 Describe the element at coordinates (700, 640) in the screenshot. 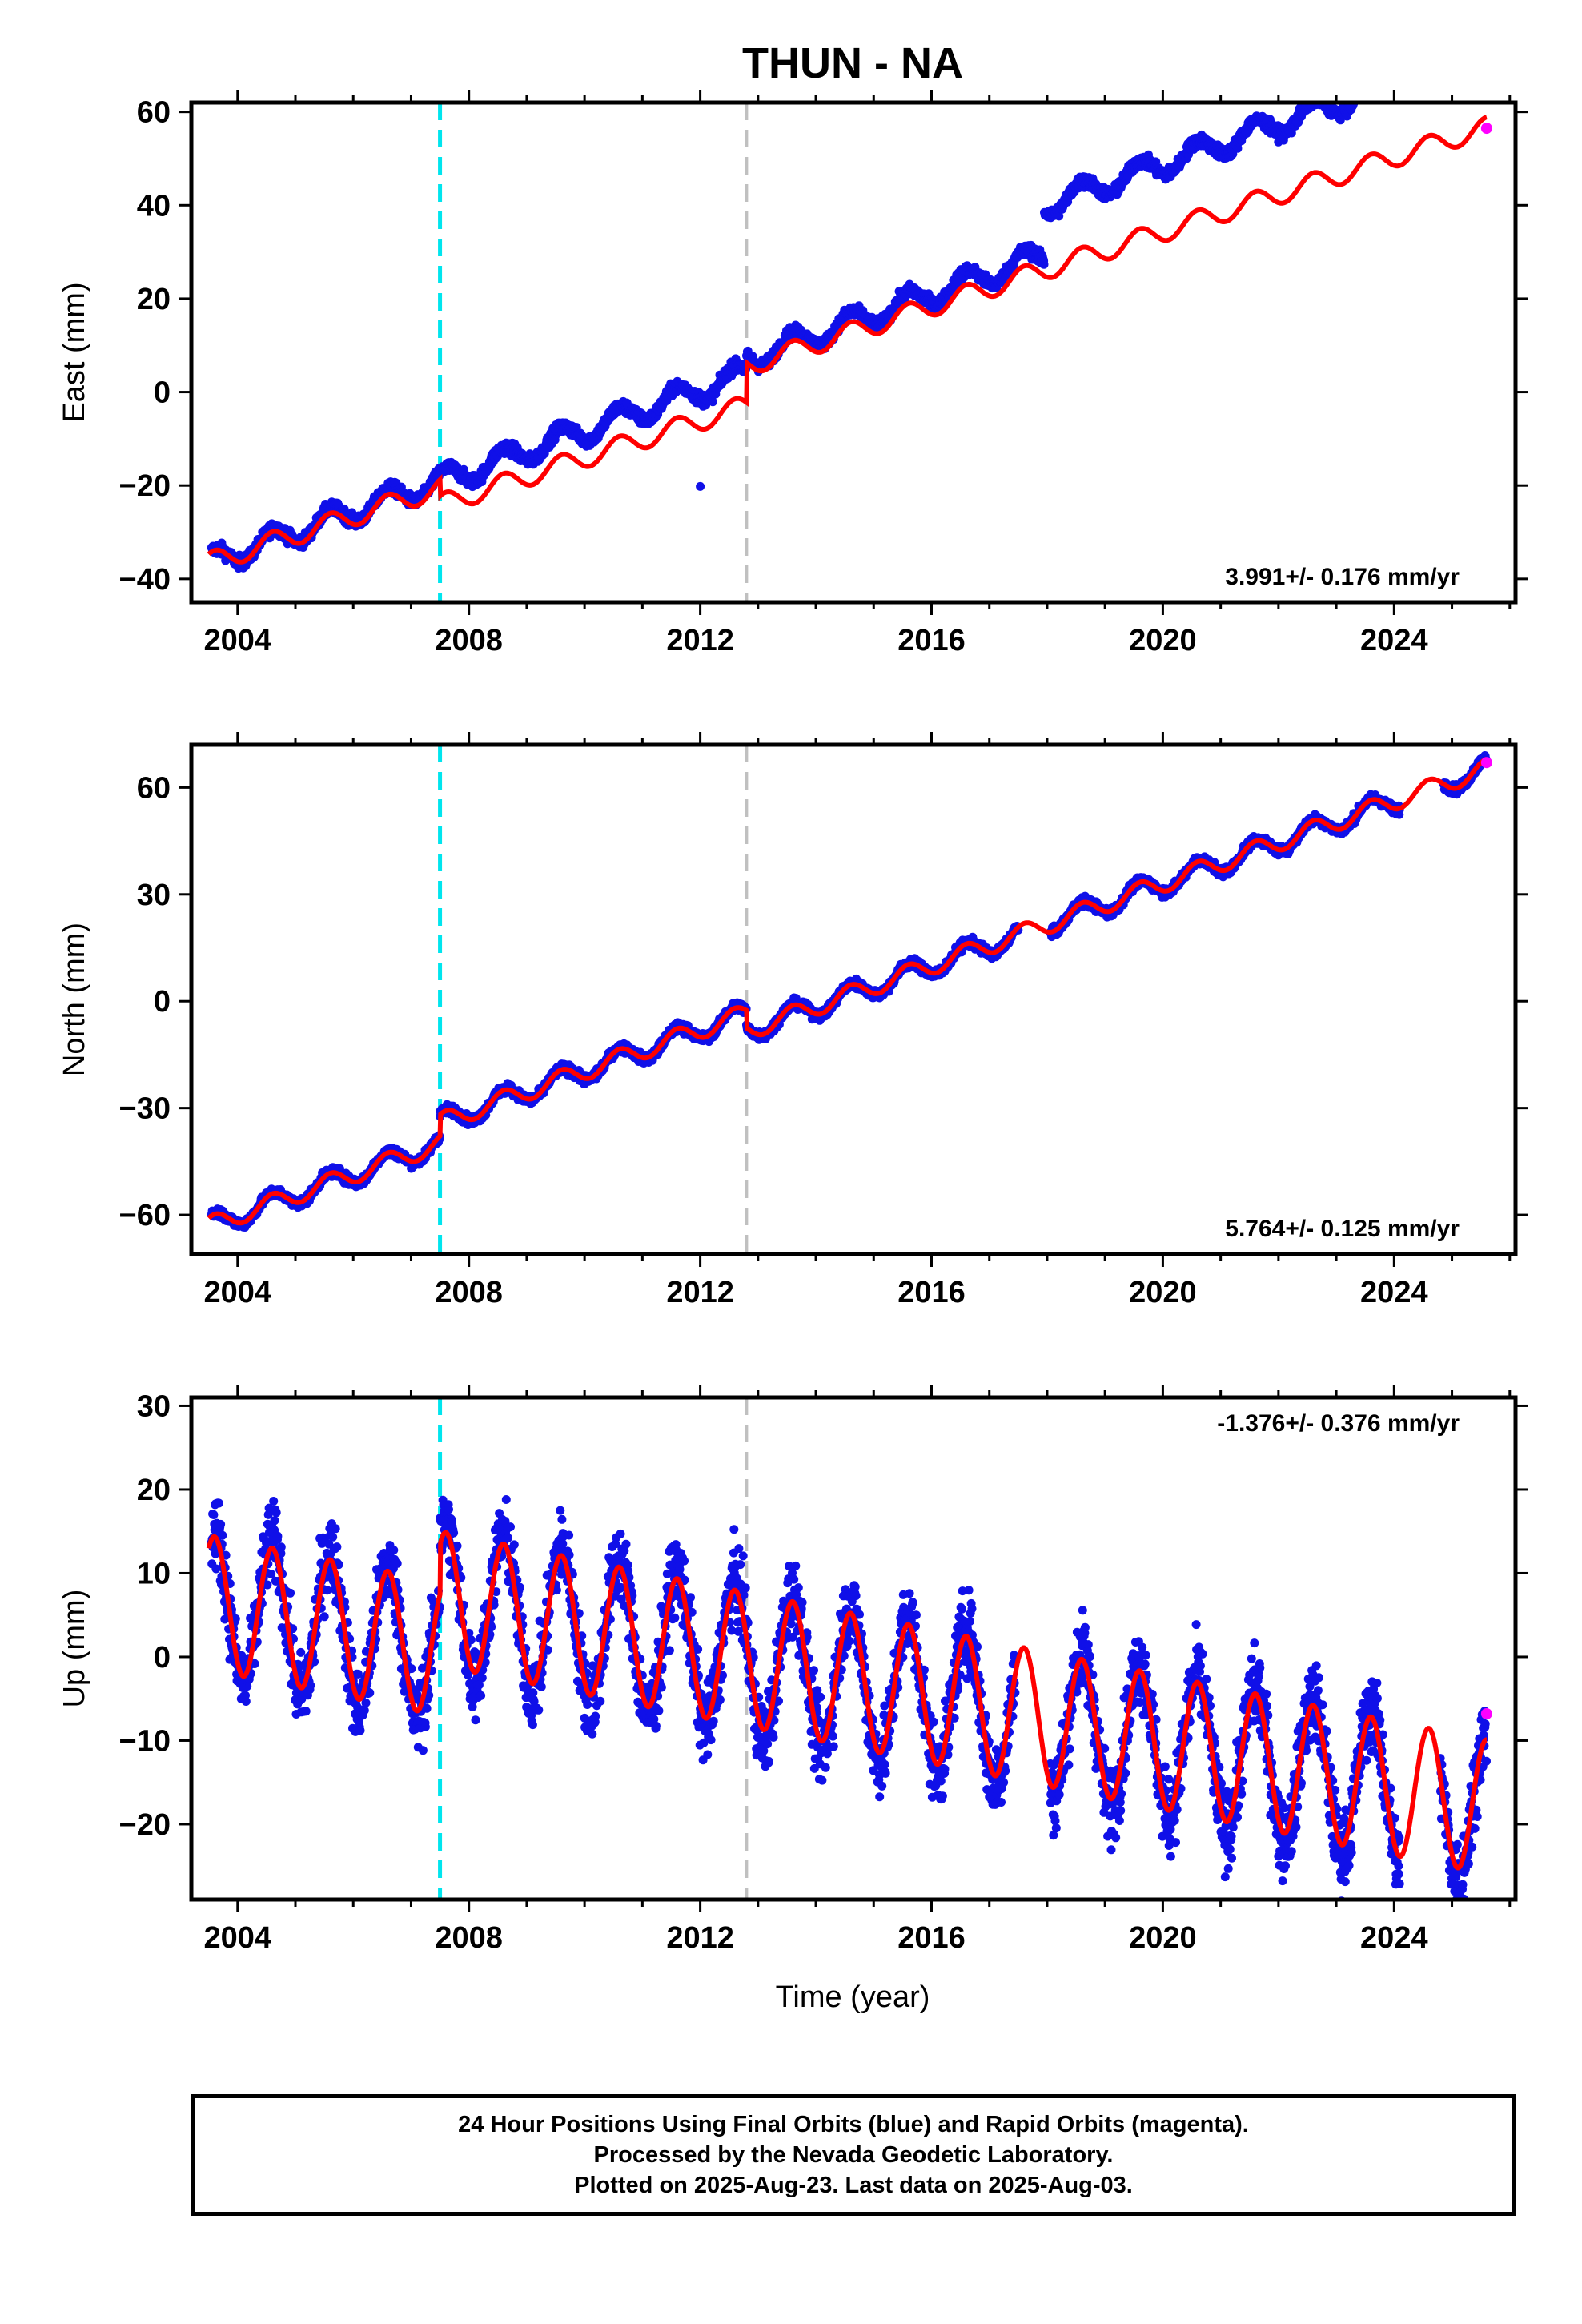

I see `x-tick-label: 2012` at that location.